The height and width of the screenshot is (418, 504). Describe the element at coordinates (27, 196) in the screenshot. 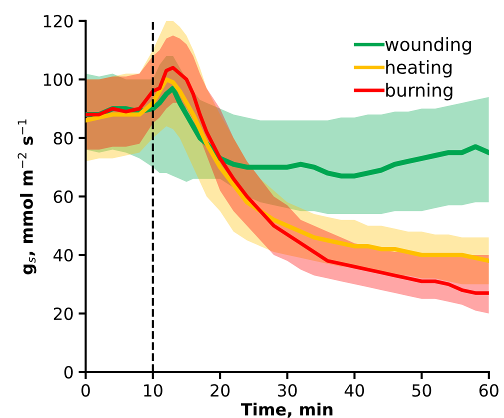

I see `y-axis-title: g$_{s}$, mmol m$^{−2}$ s$^{−1}$` at that location.